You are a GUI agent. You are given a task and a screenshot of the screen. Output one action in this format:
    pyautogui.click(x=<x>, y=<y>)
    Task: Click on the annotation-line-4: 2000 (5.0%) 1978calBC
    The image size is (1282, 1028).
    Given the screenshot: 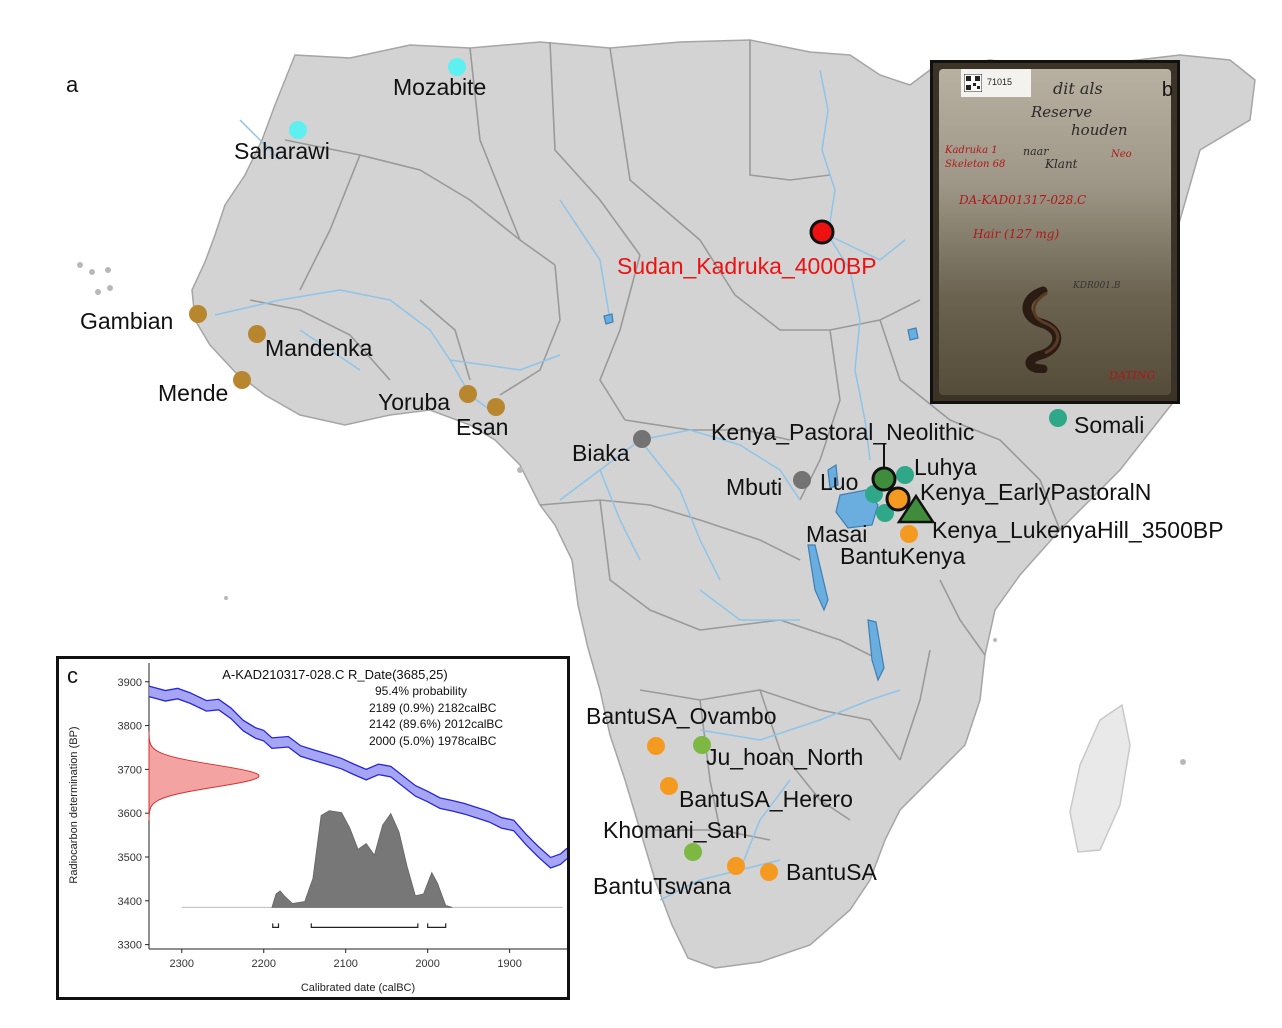 What is the action you would take?
    pyautogui.click(x=433, y=741)
    